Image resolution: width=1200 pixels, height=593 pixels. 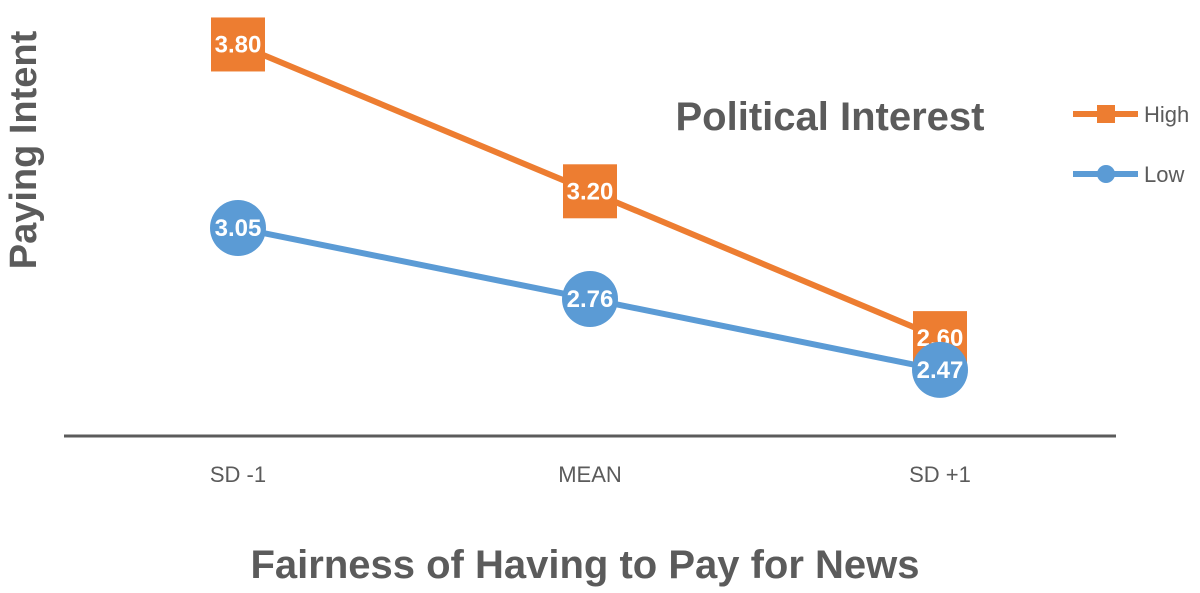 What do you see at coordinates (1164, 174) in the screenshot?
I see `legend-label-low: Low` at bounding box center [1164, 174].